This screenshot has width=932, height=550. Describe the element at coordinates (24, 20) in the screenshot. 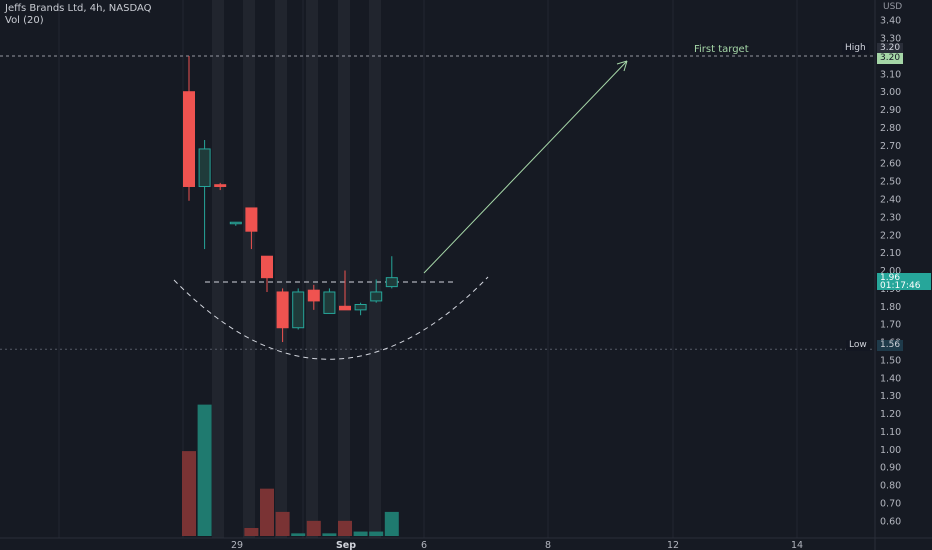

I see `volume-indicator-label: Vol (20)` at that location.